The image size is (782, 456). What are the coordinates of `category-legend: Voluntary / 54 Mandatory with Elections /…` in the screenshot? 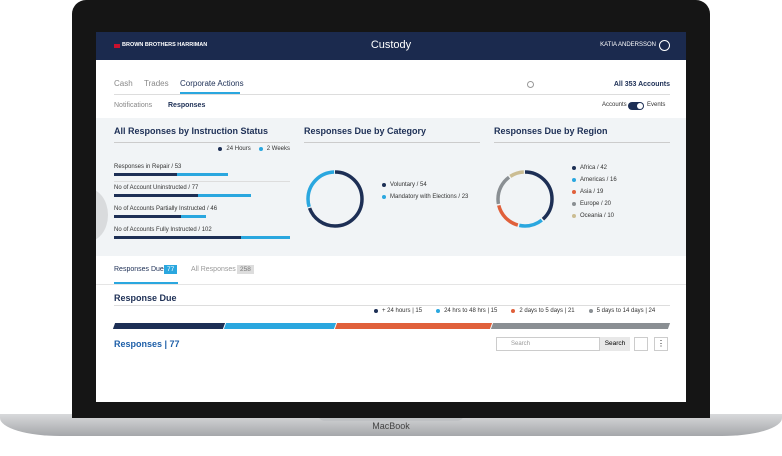 It's located at (425, 194).